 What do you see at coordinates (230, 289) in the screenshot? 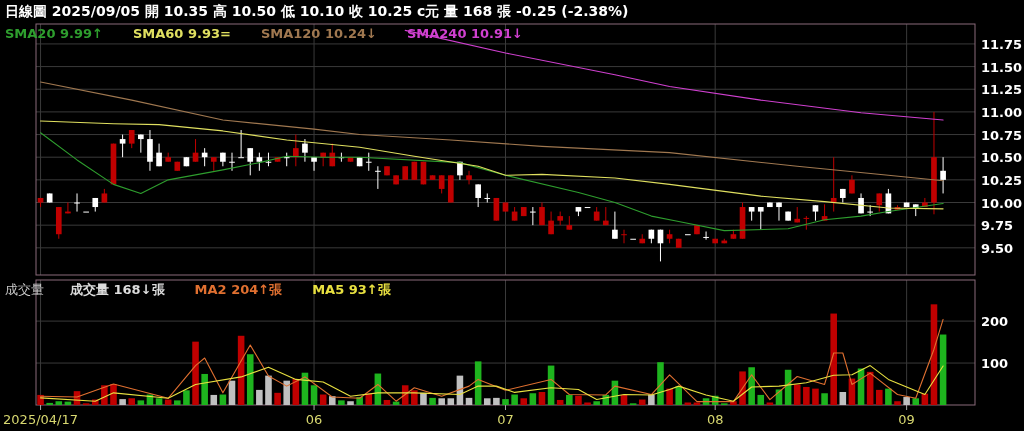
I see `legend: 成交量 168↓張 MA2 204↑張 MA5 93↑張` at bounding box center [230, 289].